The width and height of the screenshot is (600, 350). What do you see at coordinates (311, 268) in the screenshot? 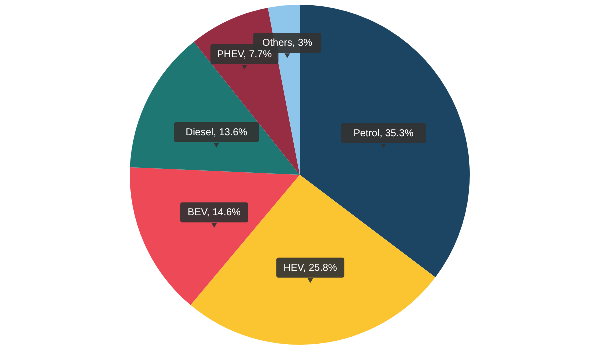
I see `slice-label: HEV, 25.8%` at bounding box center [311, 268].